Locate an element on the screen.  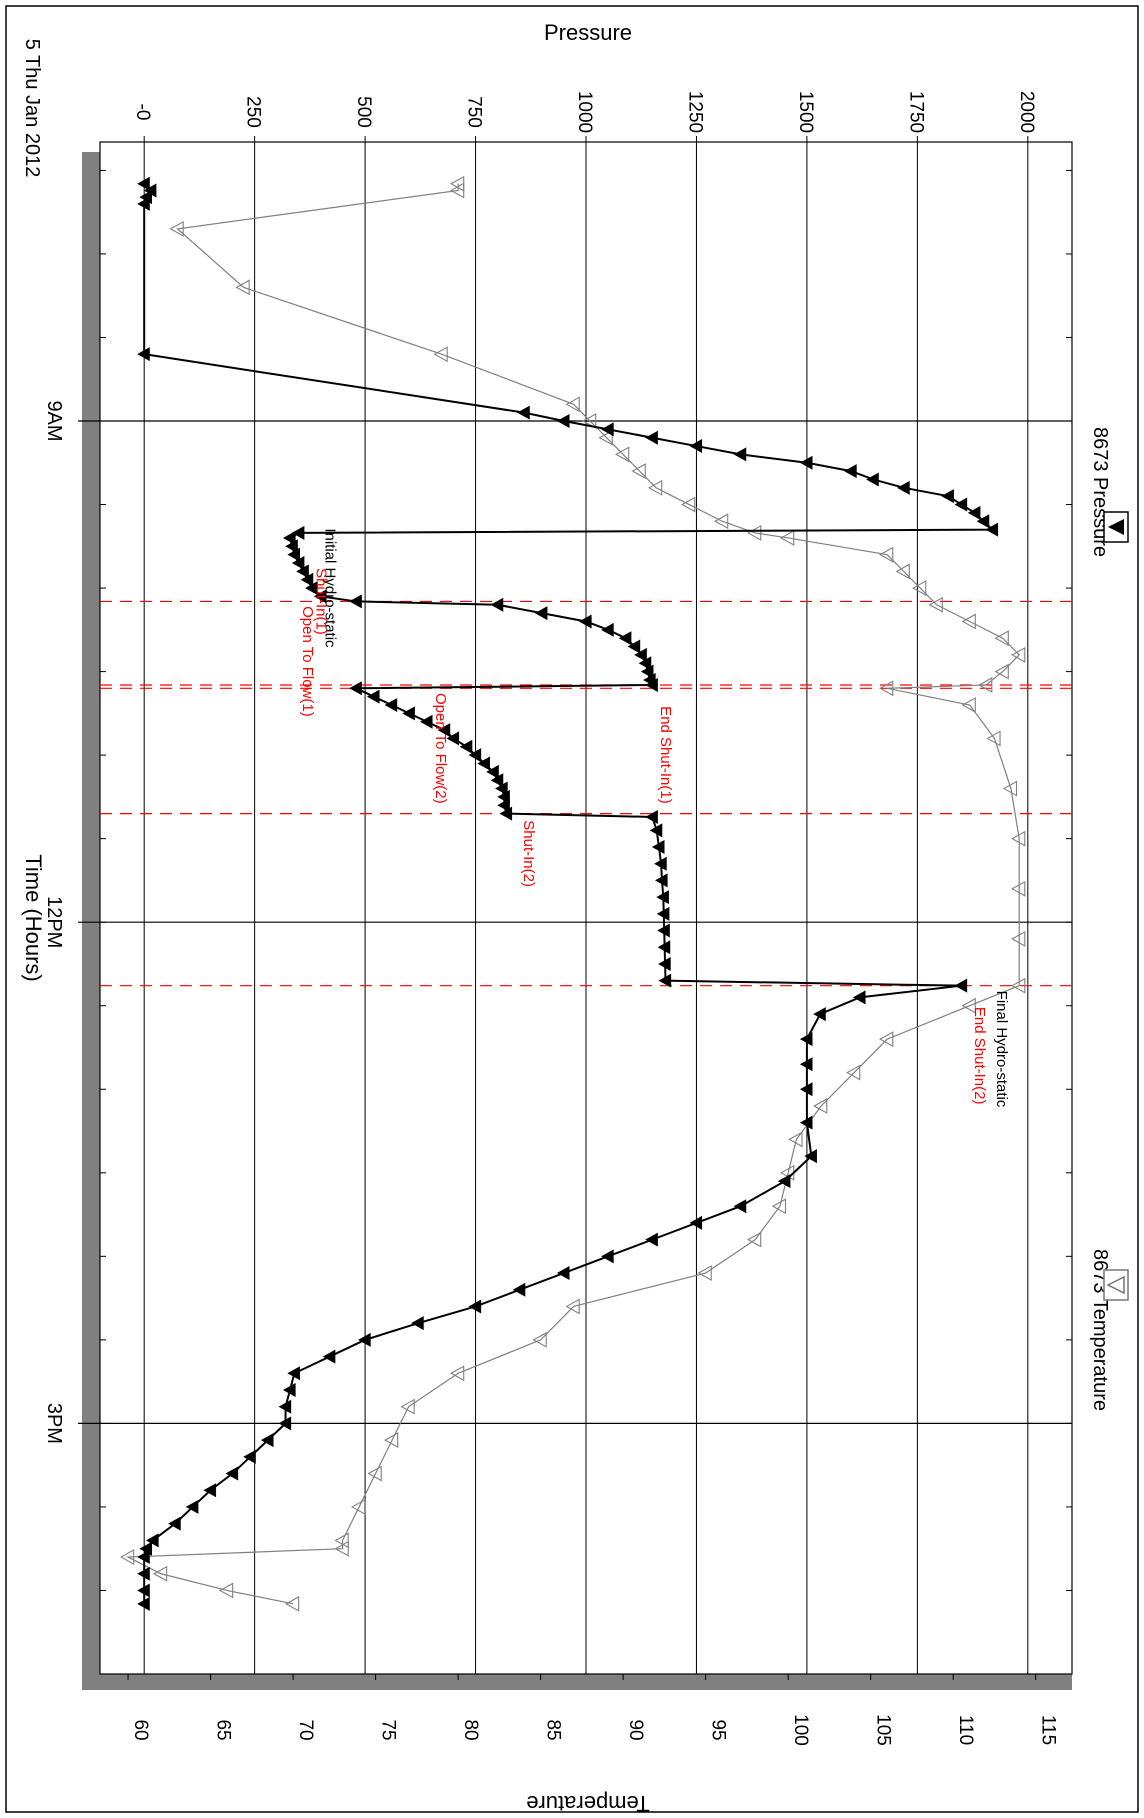
event-label: Shut-In(1) is located at coordinates (320, 601).